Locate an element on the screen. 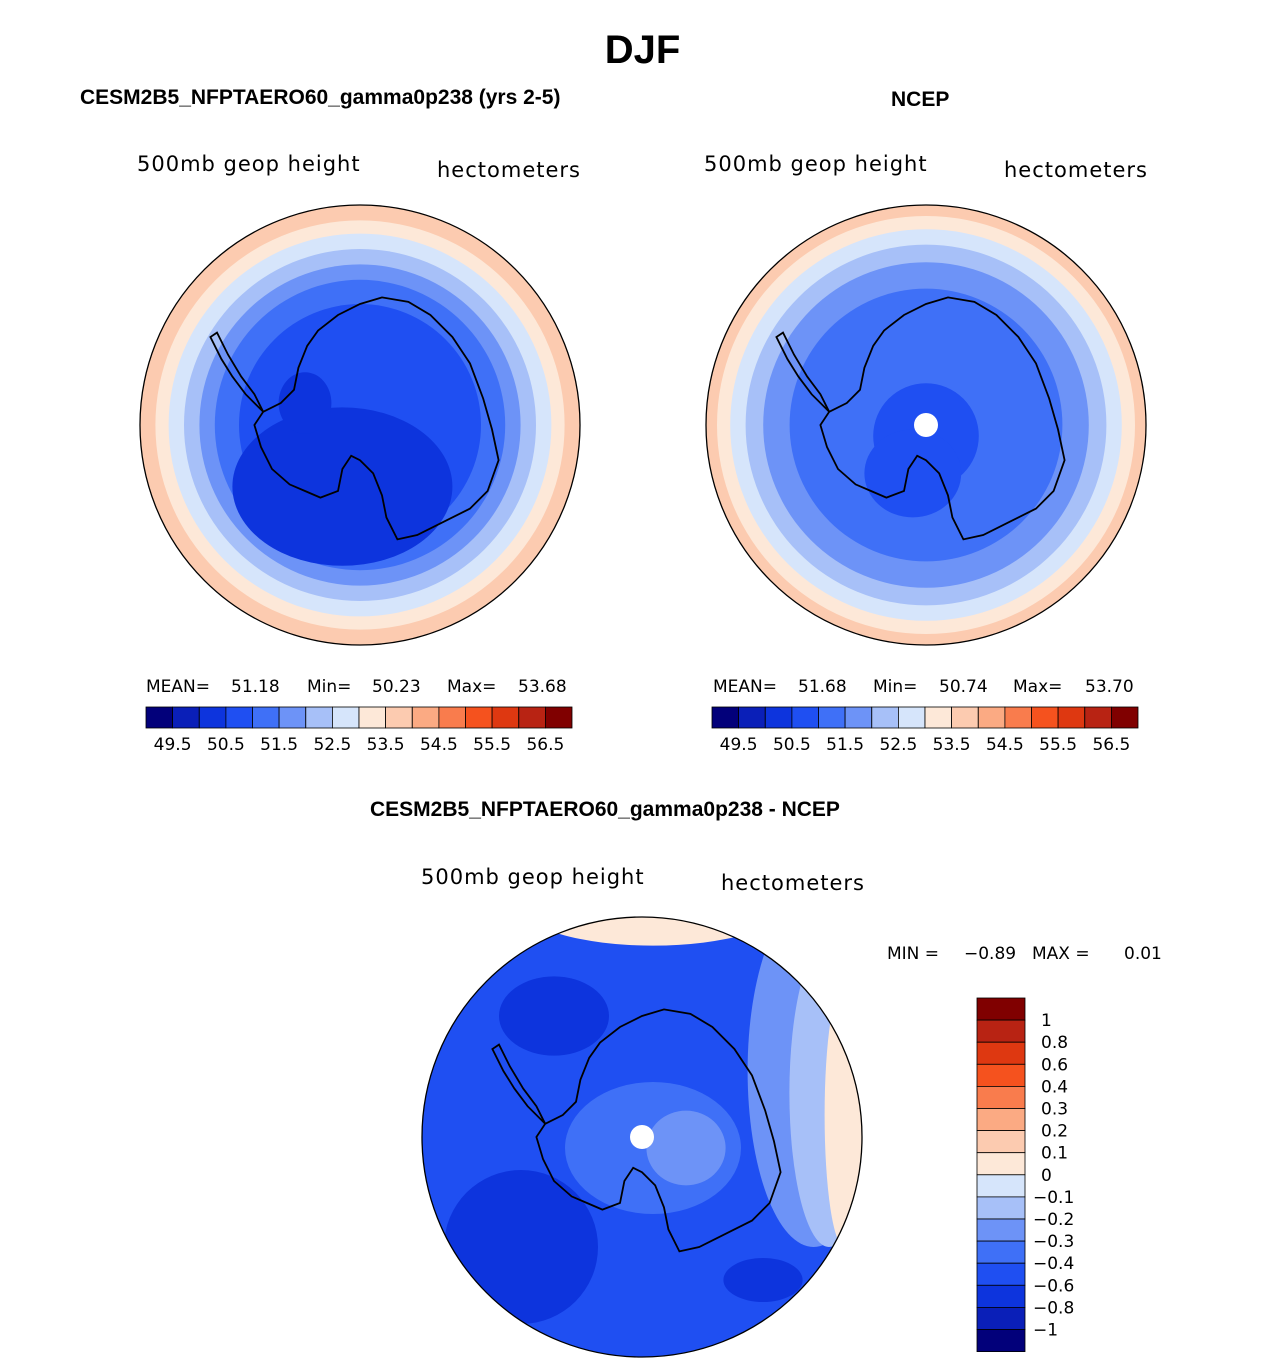  diff-max-value: 0.01 is located at coordinates (1143, 954).